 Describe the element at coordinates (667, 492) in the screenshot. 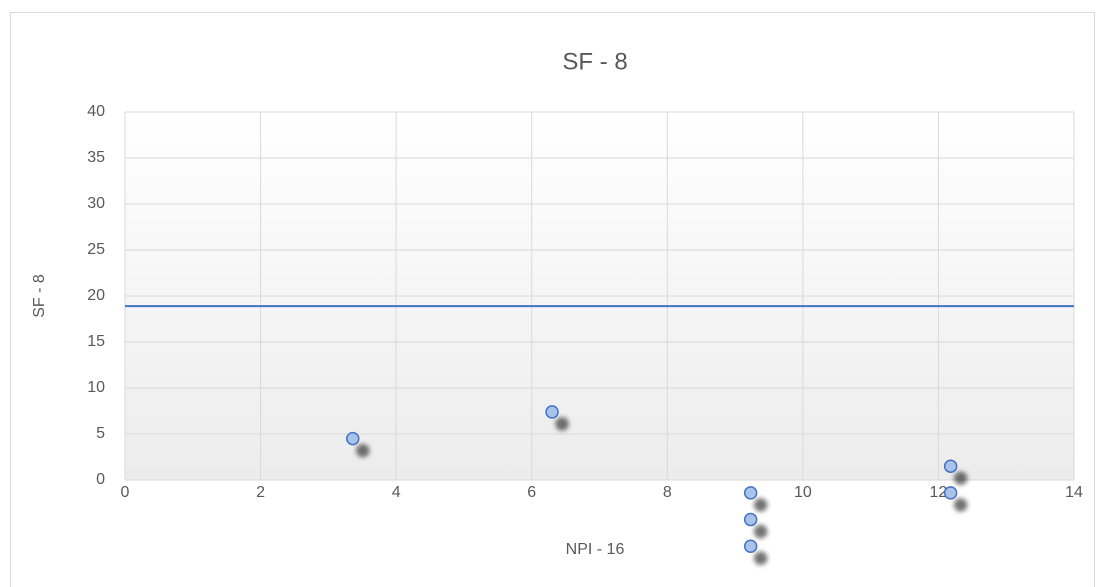

I see `x-tick-label: 8` at that location.